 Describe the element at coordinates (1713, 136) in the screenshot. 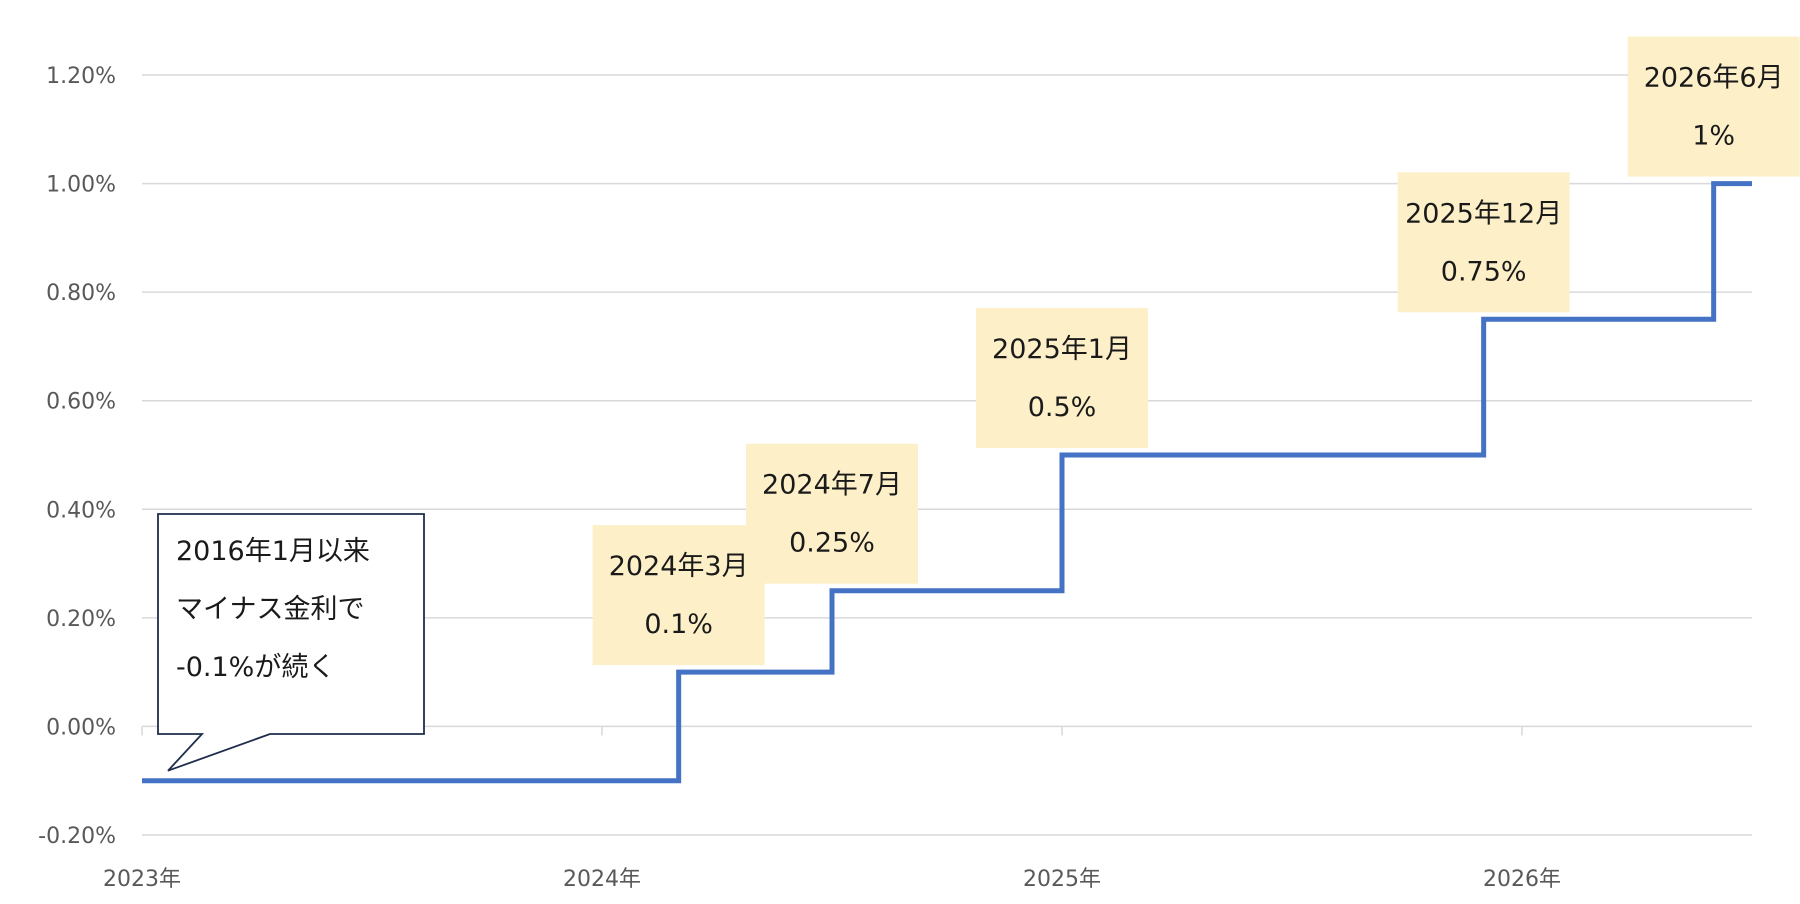

I see `annotation-value: 1%` at that location.